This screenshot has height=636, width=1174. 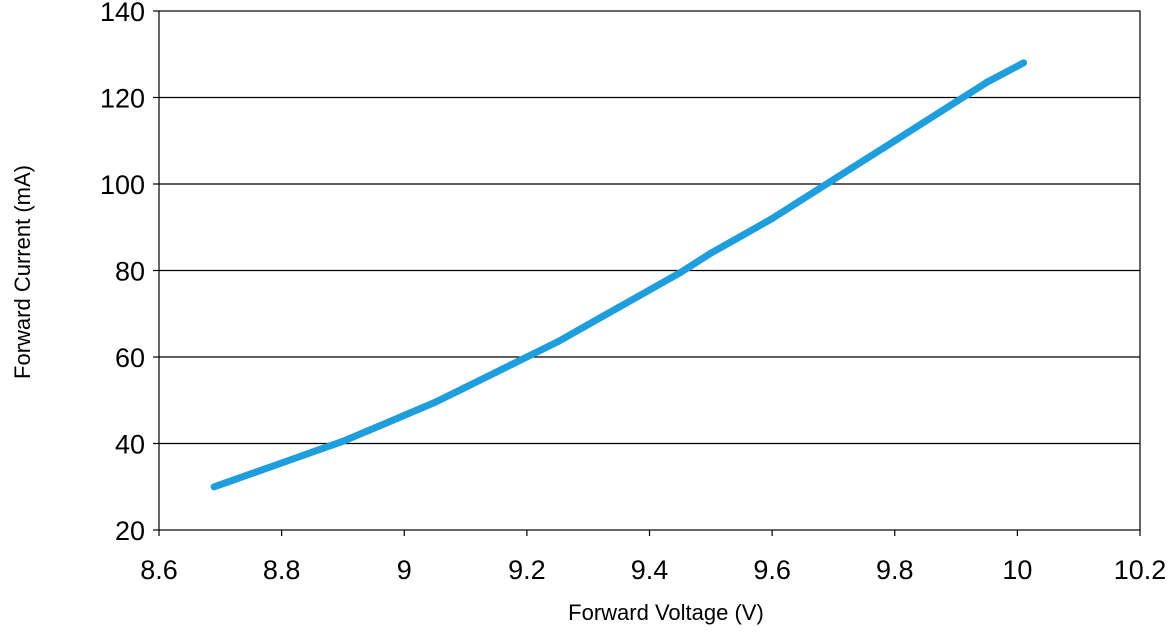 What do you see at coordinates (130, 531) in the screenshot?
I see `y-tick-label: 20` at bounding box center [130, 531].